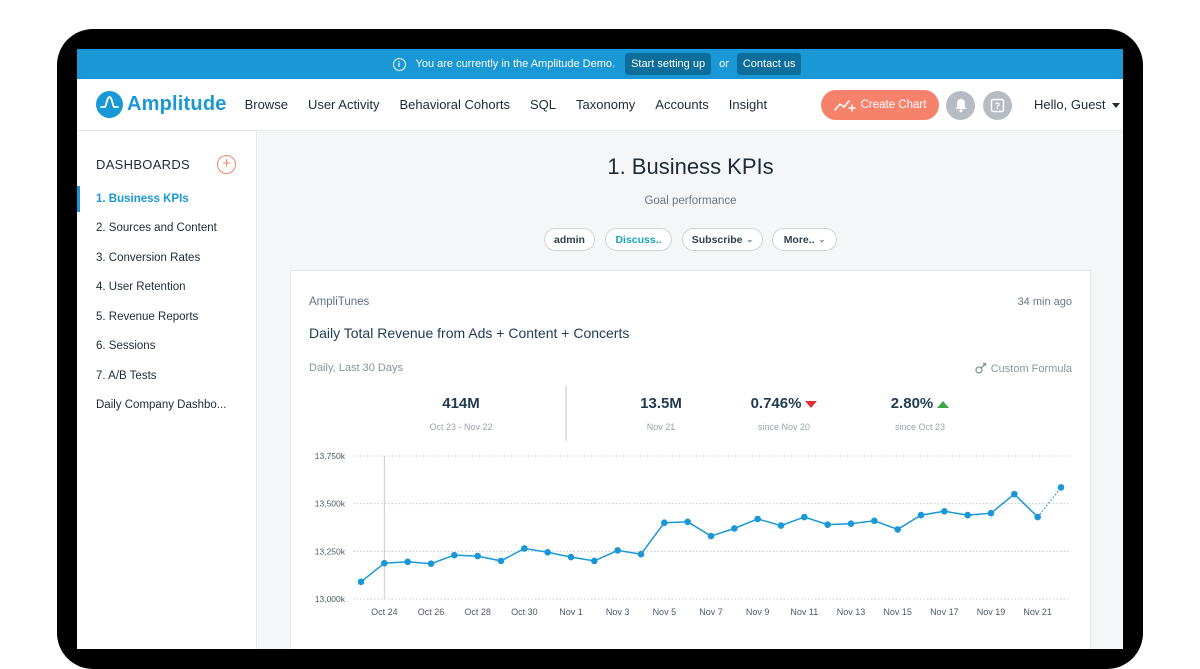  I want to click on sidebar-item-sessions: 6. Sessions, so click(126, 346).